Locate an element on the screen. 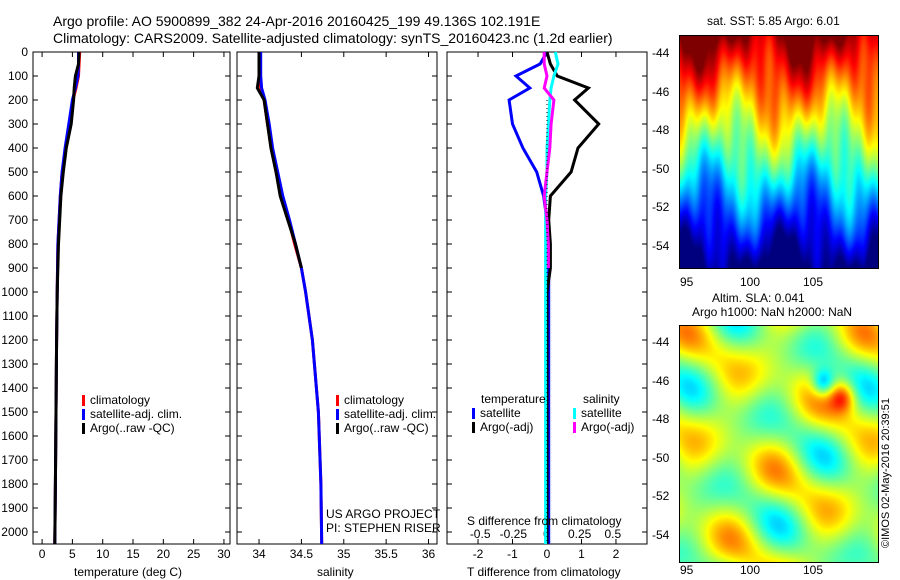  x-tick-label: 36 is located at coordinates (429, 554).